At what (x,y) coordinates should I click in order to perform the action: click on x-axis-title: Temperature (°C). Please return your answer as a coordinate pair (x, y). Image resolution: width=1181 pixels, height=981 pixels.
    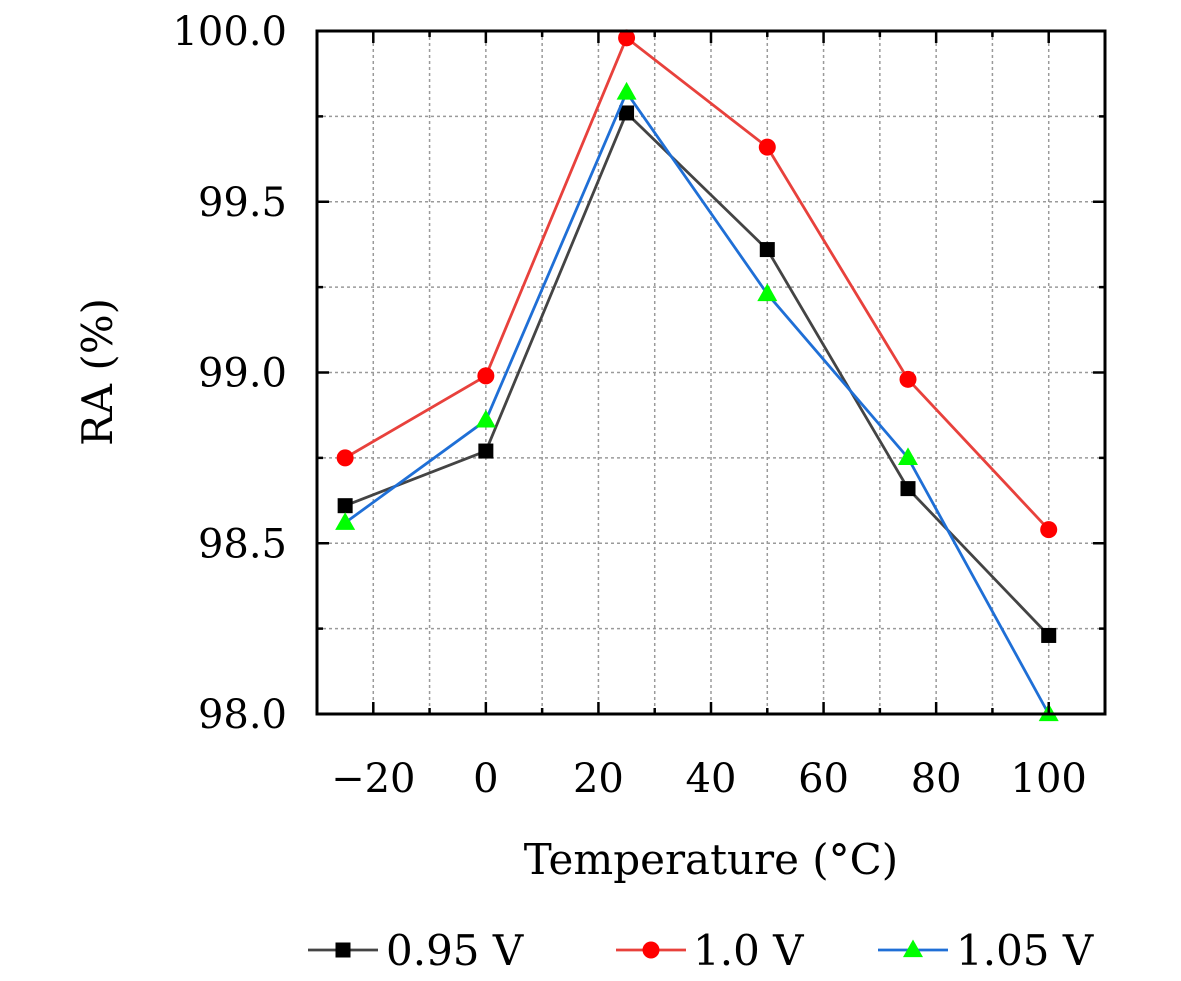
    Looking at the image, I should click on (711, 859).